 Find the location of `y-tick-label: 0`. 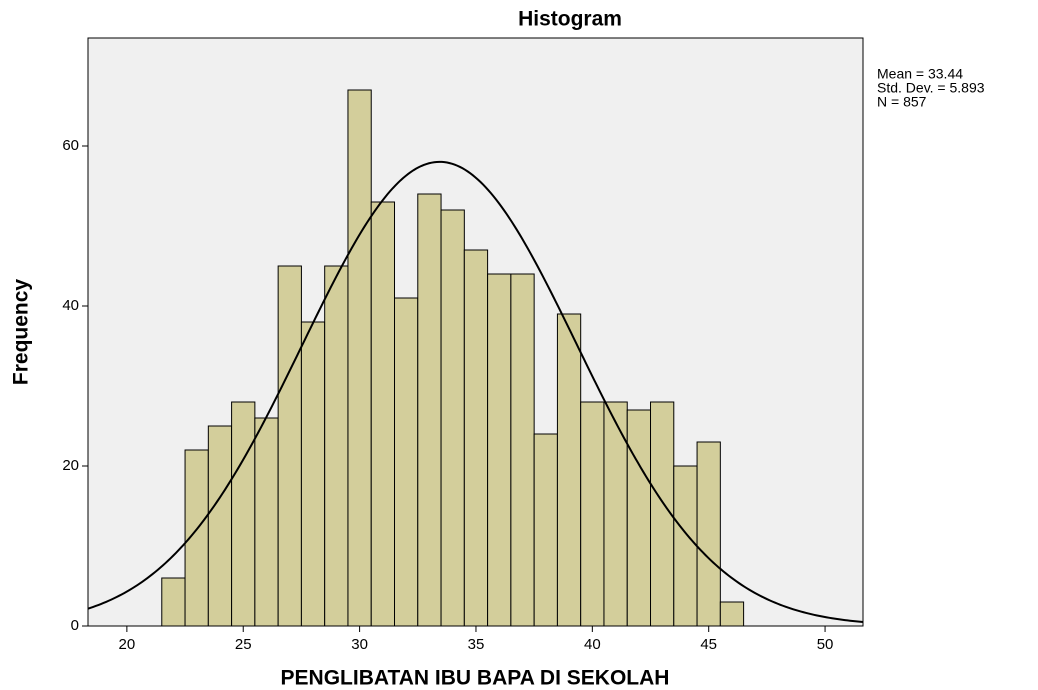

y-tick-label: 0 is located at coordinates (75, 625).